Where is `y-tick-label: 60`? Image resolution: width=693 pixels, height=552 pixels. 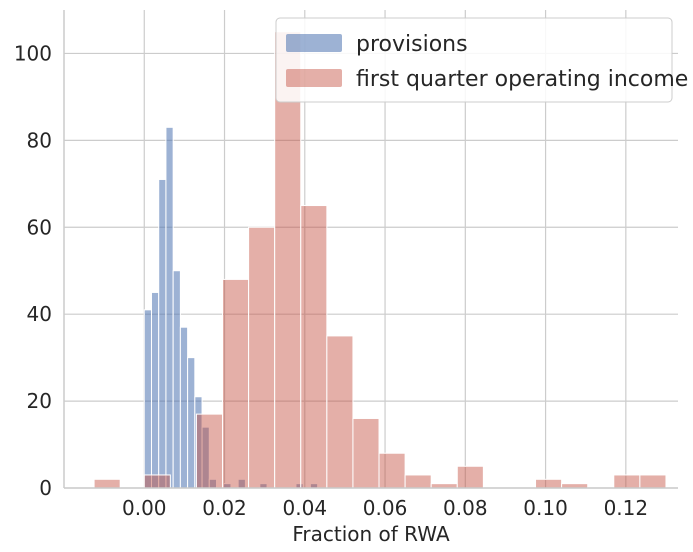
y-tick-label: 60 is located at coordinates (39, 227).